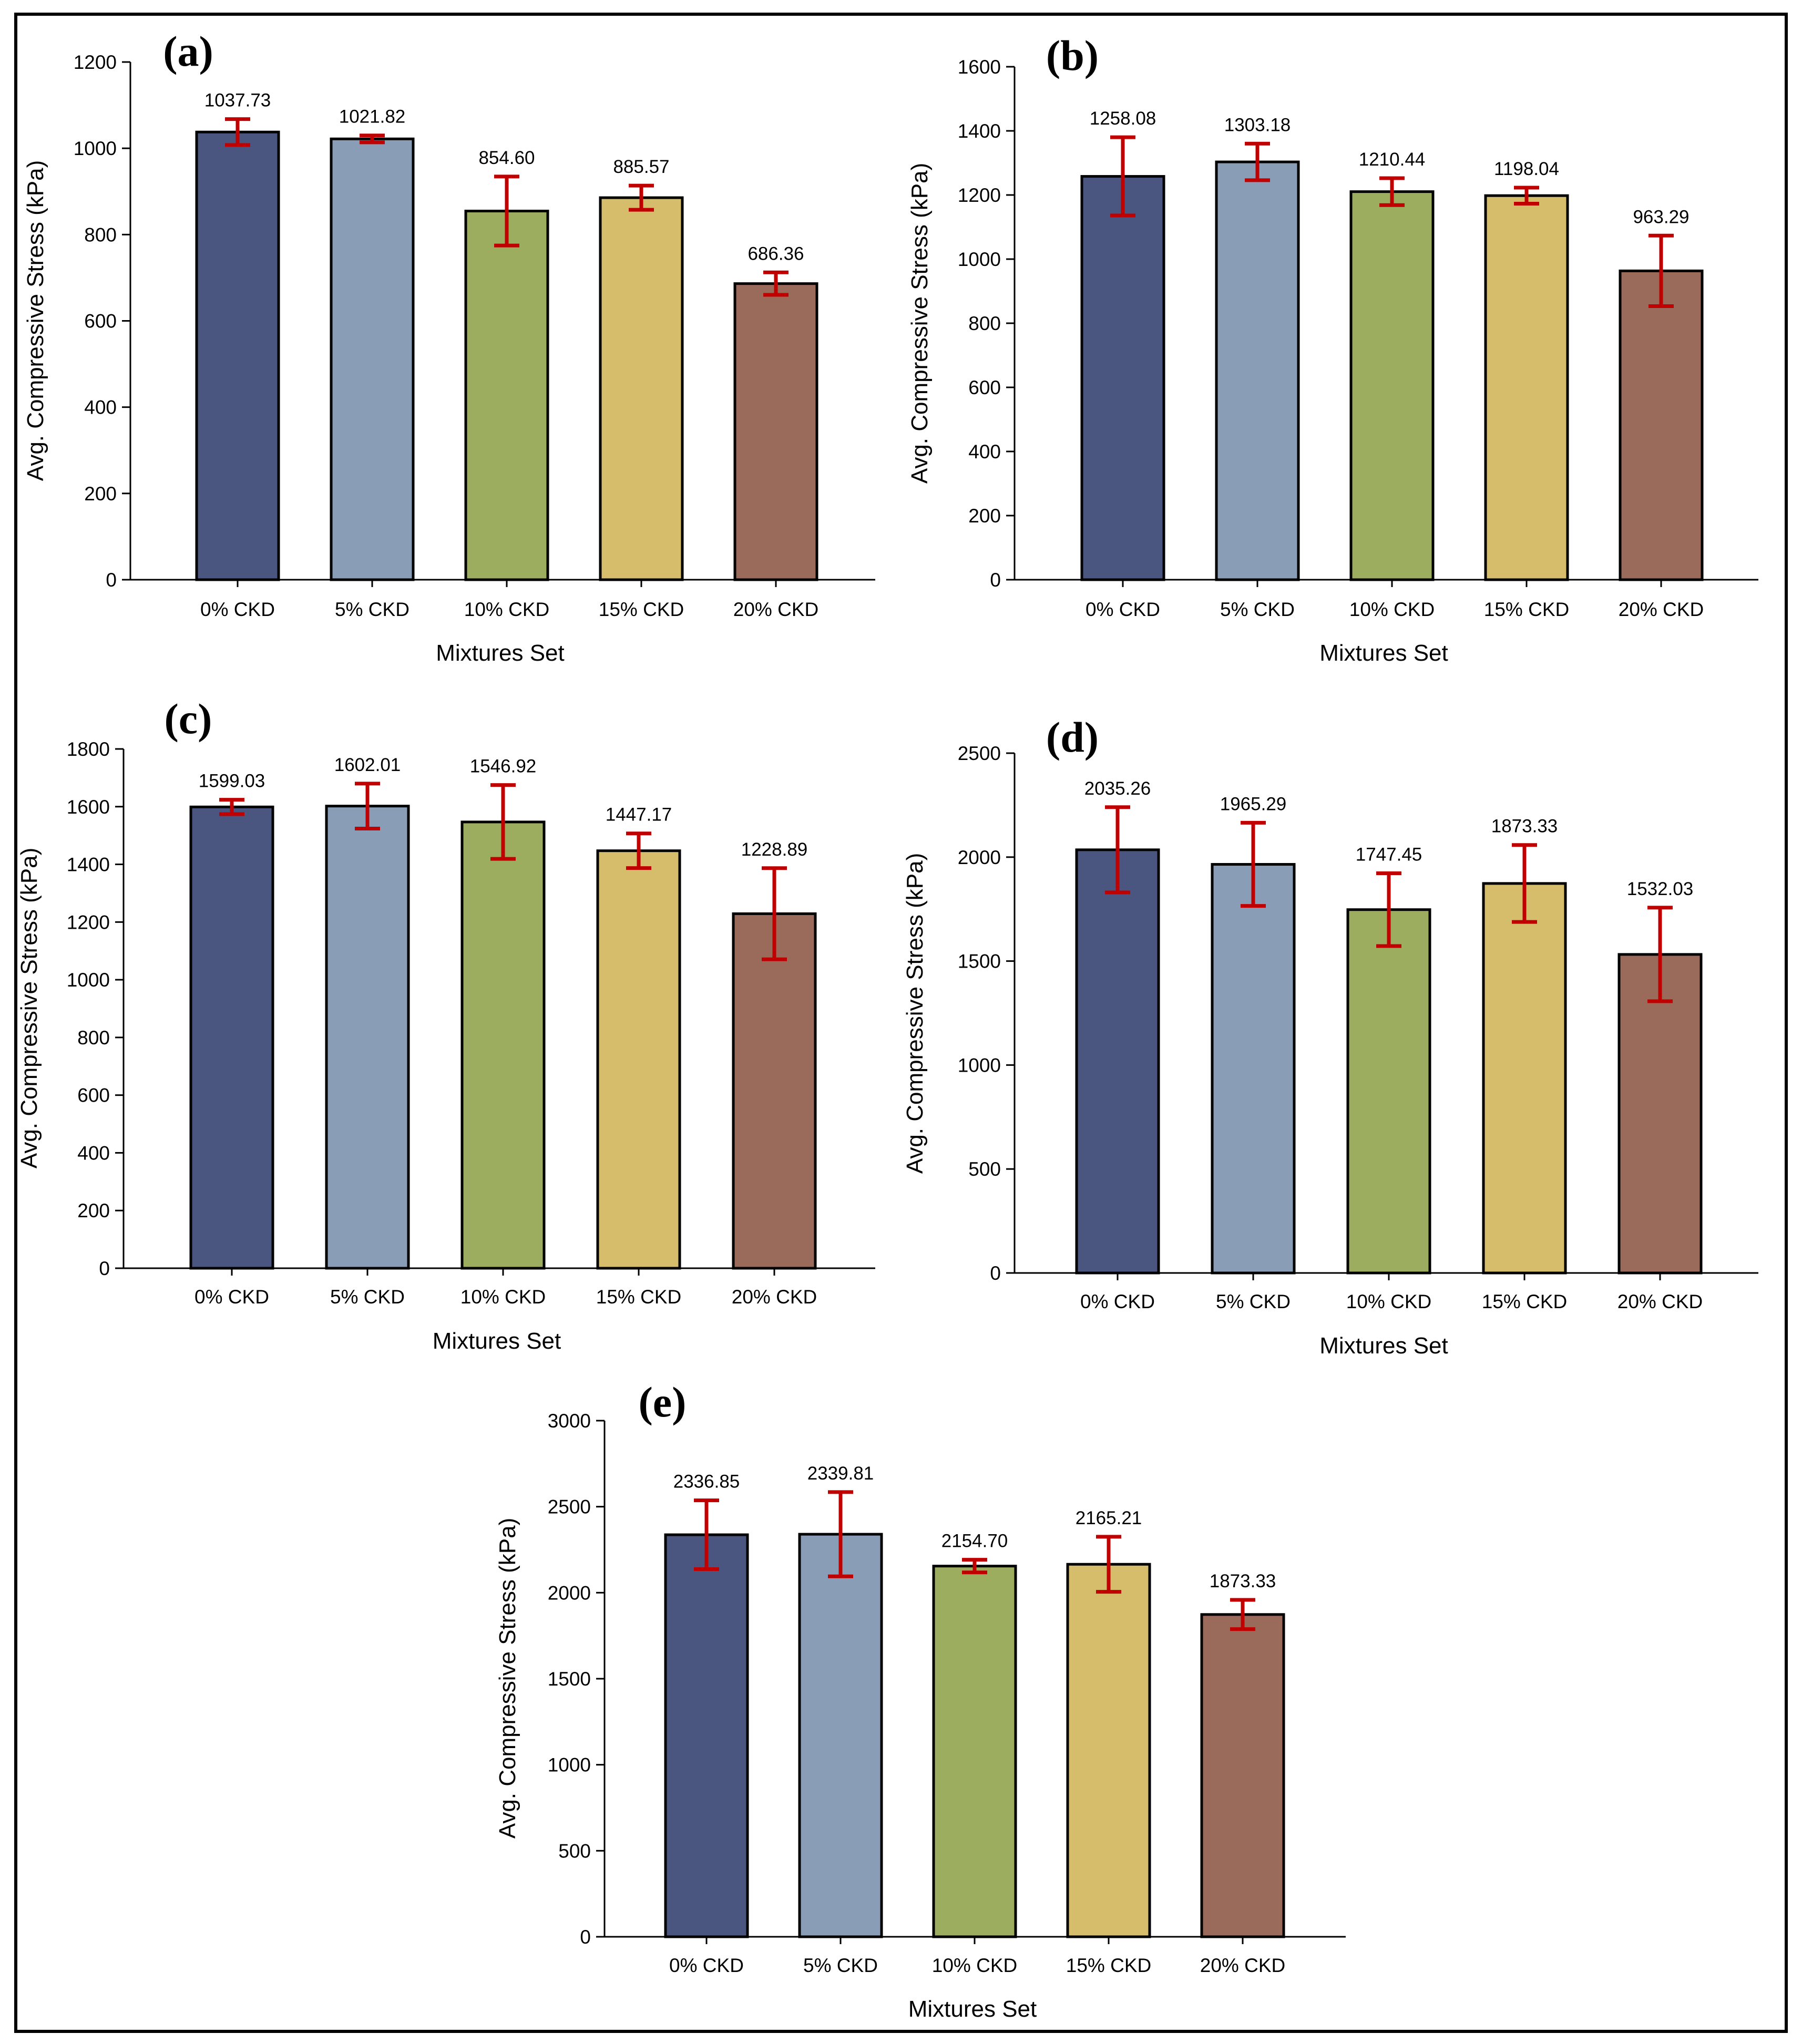 The width and height of the screenshot is (1802, 2044). What do you see at coordinates (1389, 855) in the screenshot?
I see `data-label: 1747.45` at bounding box center [1389, 855].